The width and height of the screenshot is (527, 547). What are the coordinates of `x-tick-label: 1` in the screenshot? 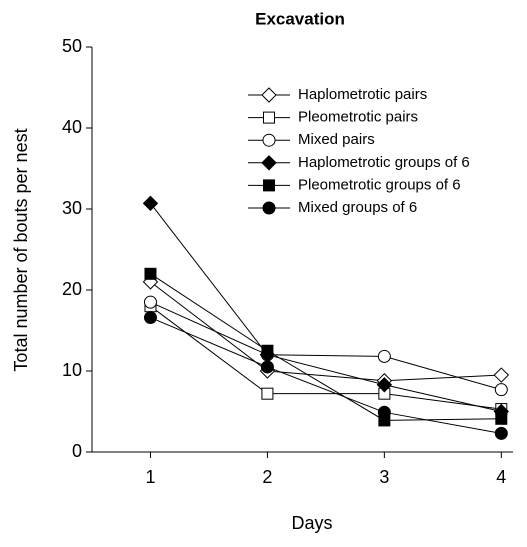 It's located at (150, 477).